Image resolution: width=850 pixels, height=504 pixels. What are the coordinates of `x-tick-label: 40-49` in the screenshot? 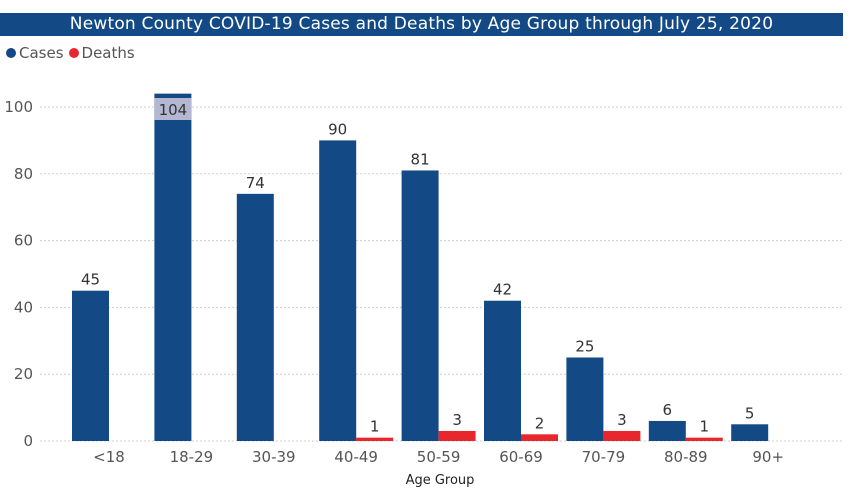 It's located at (356, 457).